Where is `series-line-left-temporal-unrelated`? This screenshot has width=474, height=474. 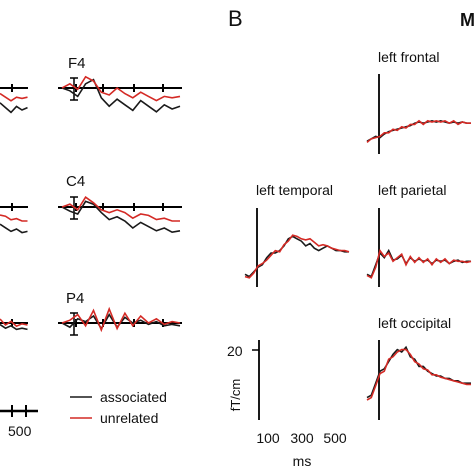 series-line-left-temporal-unrelated is located at coordinates (297, 256).